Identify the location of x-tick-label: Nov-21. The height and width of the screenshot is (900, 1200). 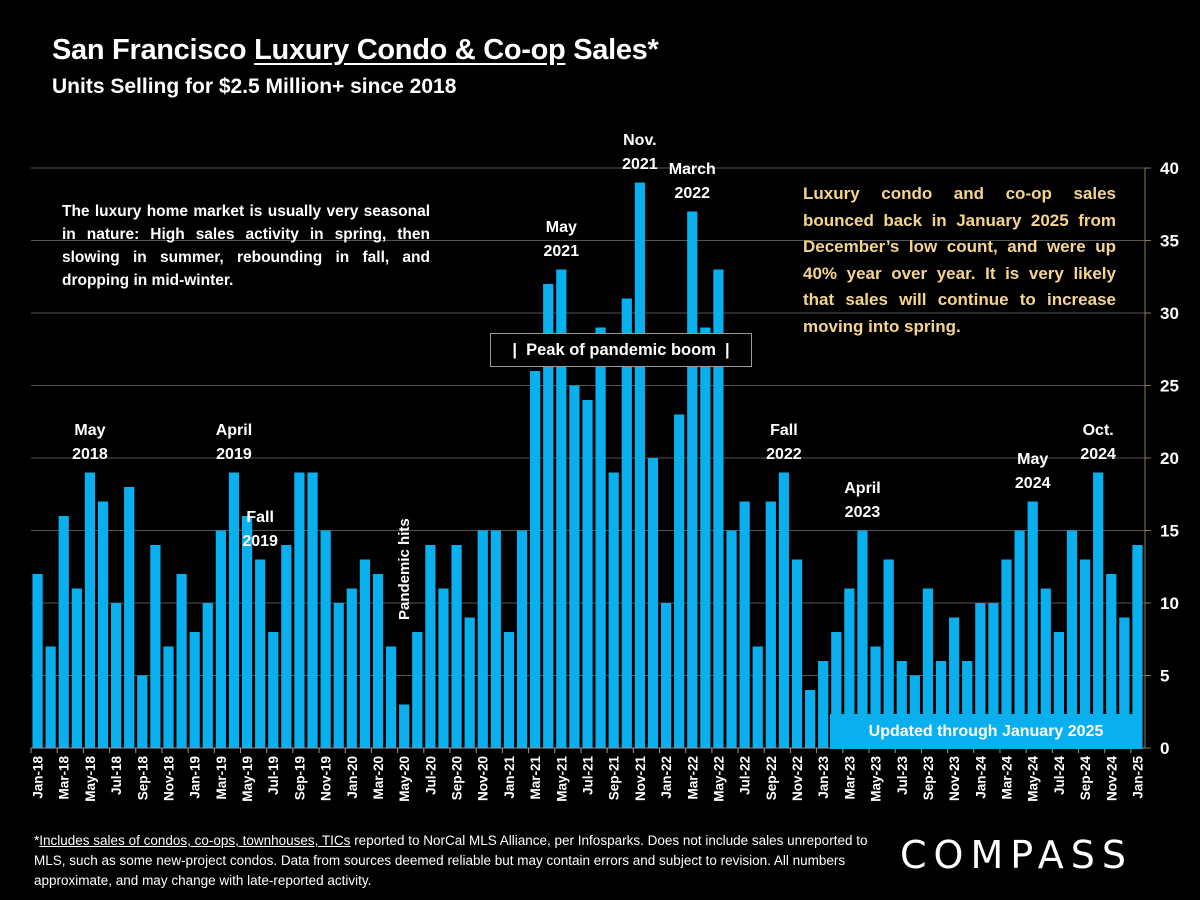
(640, 779).